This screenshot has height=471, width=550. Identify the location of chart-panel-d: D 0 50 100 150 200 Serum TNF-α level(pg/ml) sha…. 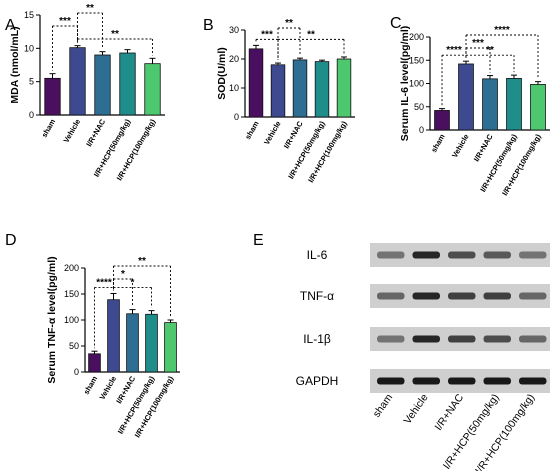
(92, 335).